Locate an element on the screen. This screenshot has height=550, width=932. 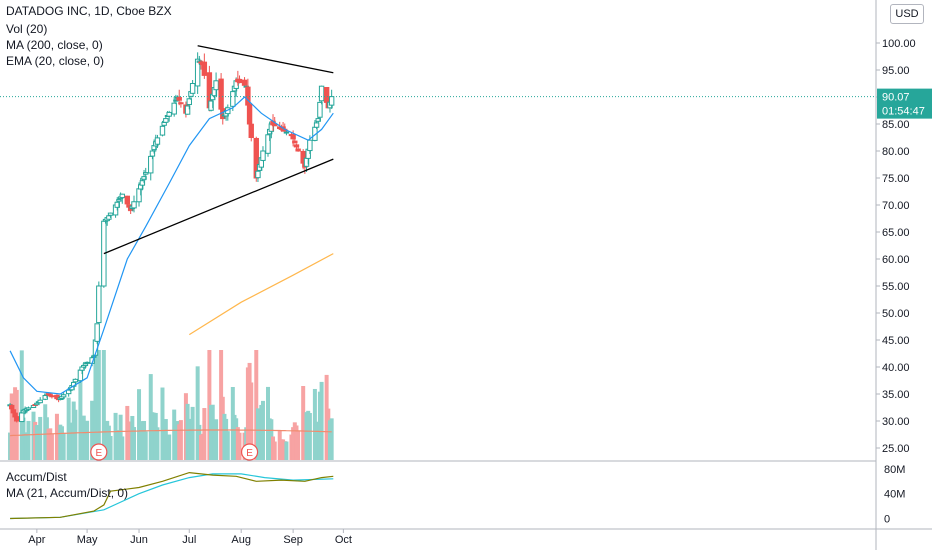
time-axis-tick-label: Oct is located at coordinates (343, 540).